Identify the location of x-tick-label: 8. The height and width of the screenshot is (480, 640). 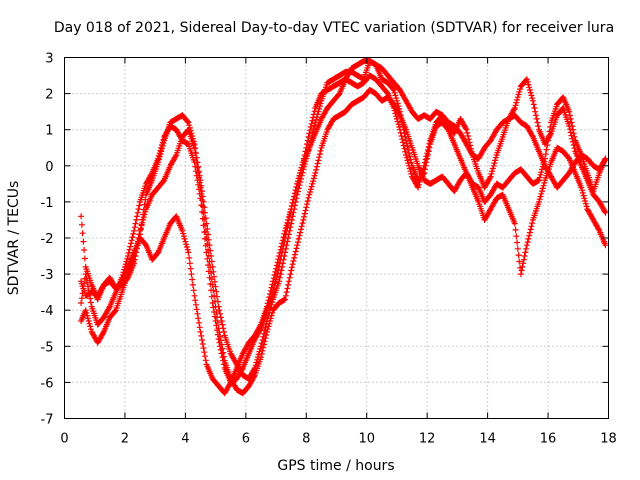
(306, 439).